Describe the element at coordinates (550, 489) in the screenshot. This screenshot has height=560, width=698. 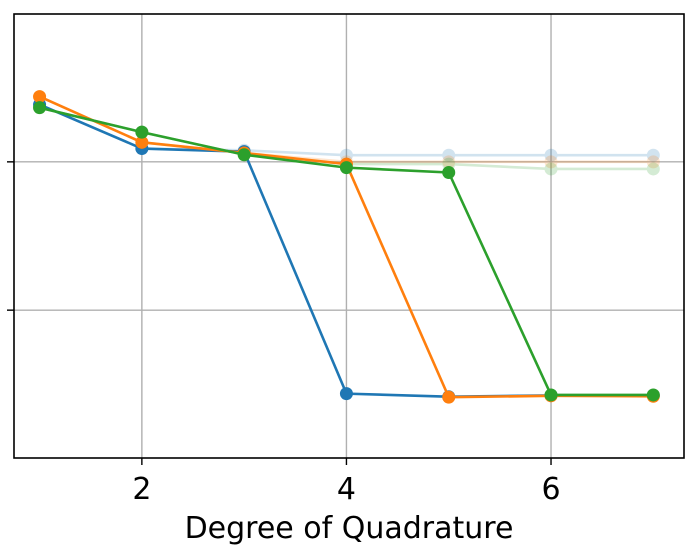
I see `x-tick-label: 6` at that location.